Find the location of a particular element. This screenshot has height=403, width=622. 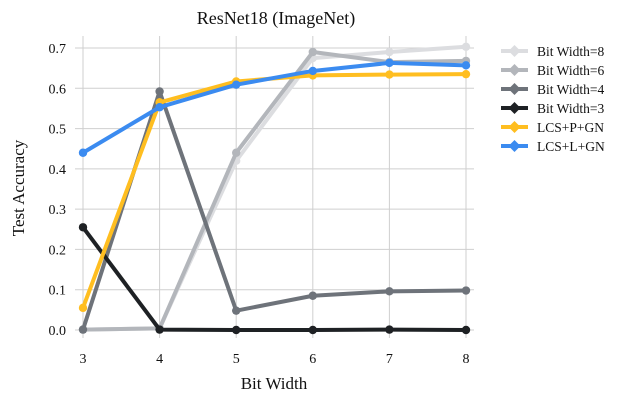

legend-label: LCS+P+GN is located at coordinates (570, 127).